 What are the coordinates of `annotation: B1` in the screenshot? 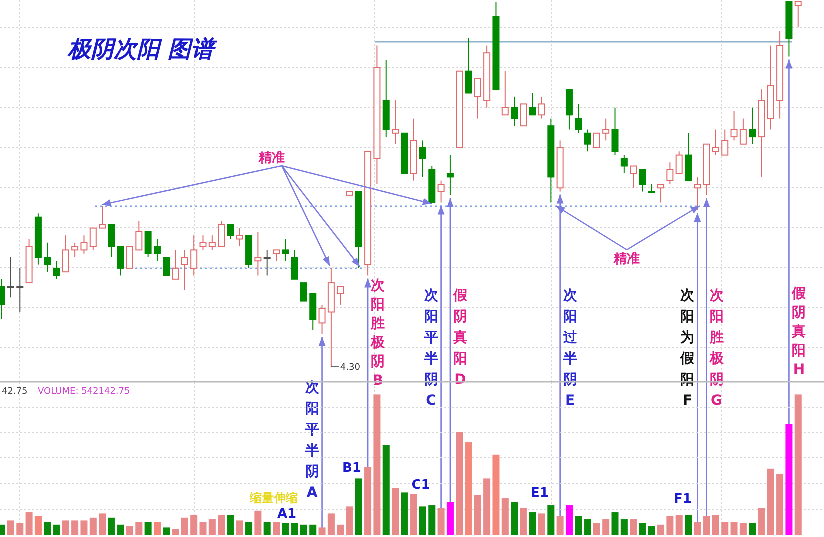 It's located at (352, 468).